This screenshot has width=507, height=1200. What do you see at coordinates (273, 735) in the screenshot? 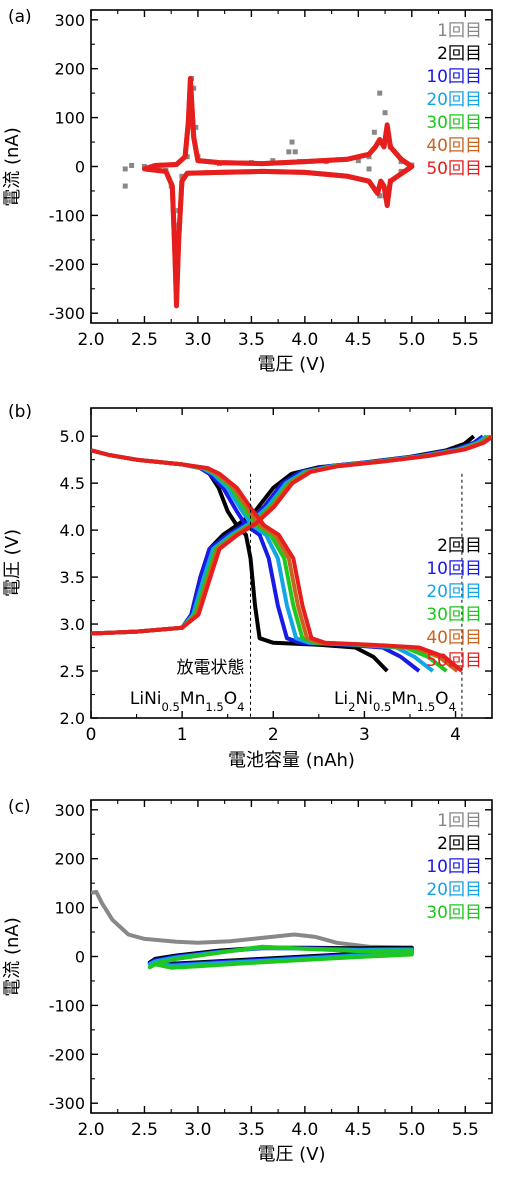
I see `x-tick-label: 2` at bounding box center [273, 735].